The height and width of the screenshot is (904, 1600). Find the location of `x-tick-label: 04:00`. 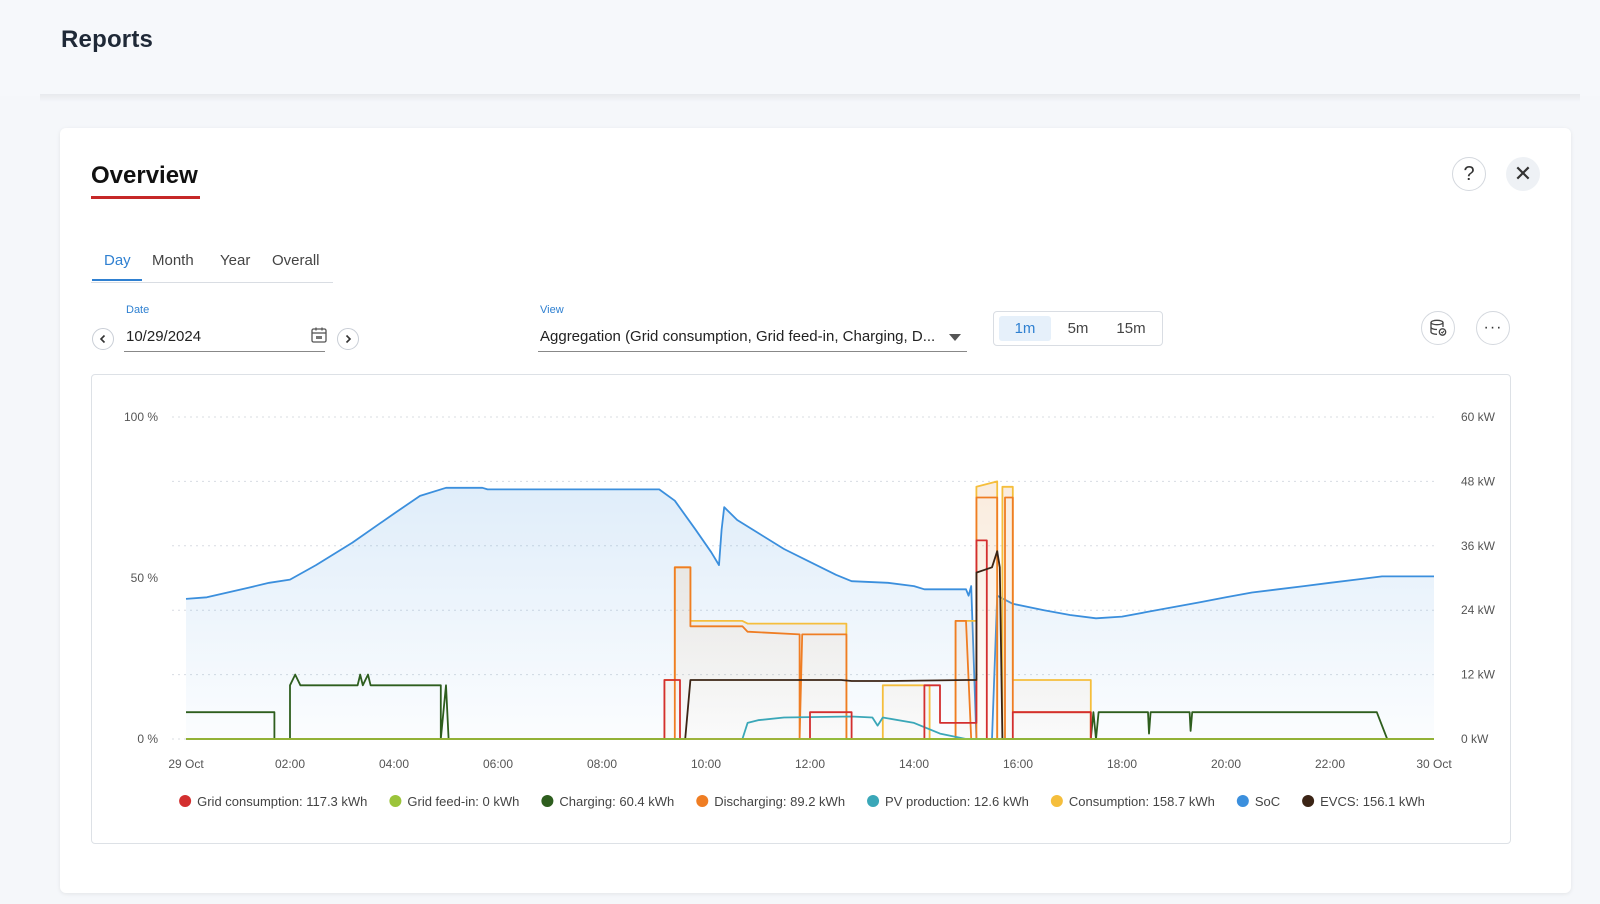

x-tick-label: 04:00 is located at coordinates (394, 764).